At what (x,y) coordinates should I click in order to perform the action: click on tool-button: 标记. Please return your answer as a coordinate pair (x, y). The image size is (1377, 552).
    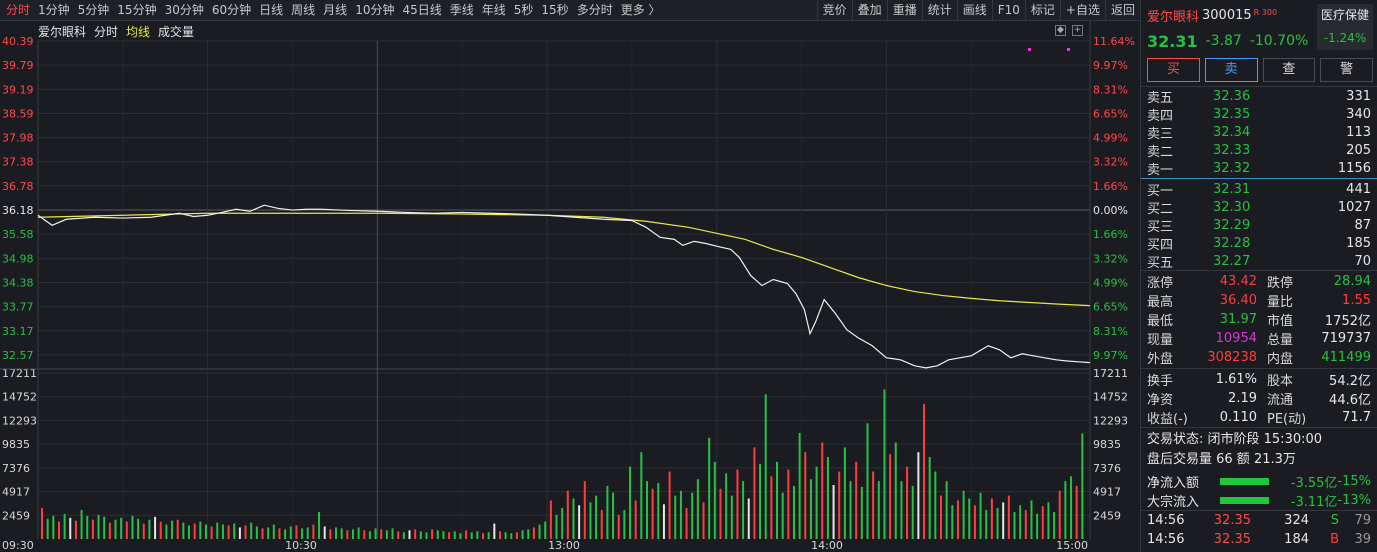
    Looking at the image, I should click on (1042, 10).